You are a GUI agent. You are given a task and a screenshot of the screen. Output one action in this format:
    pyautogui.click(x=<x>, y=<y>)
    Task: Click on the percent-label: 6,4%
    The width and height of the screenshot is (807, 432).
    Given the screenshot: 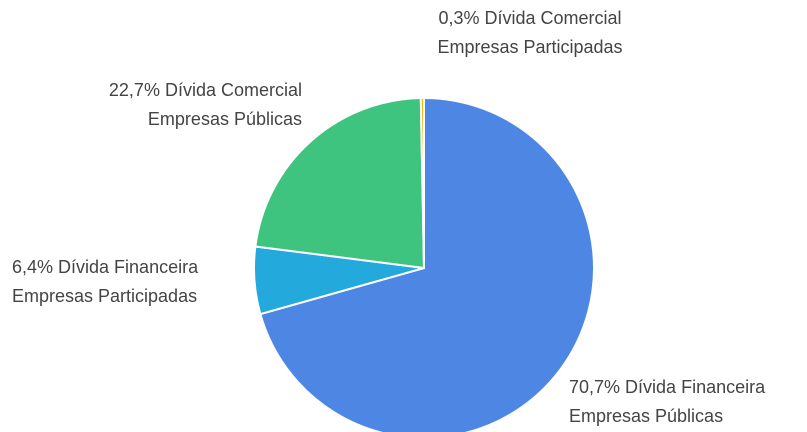 What is the action you would take?
    pyautogui.click(x=33, y=267)
    